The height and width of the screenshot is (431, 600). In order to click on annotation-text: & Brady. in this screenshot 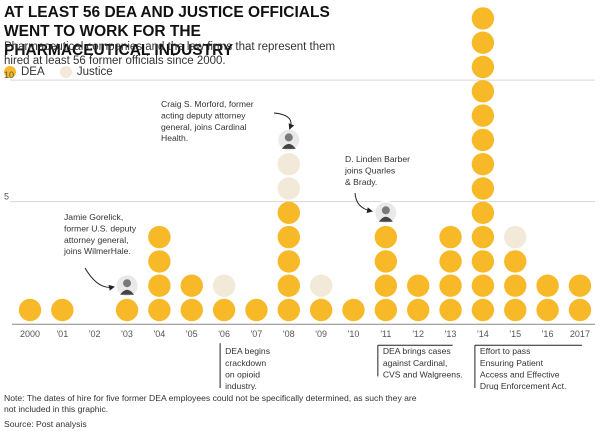, I will do `click(361, 182)`.